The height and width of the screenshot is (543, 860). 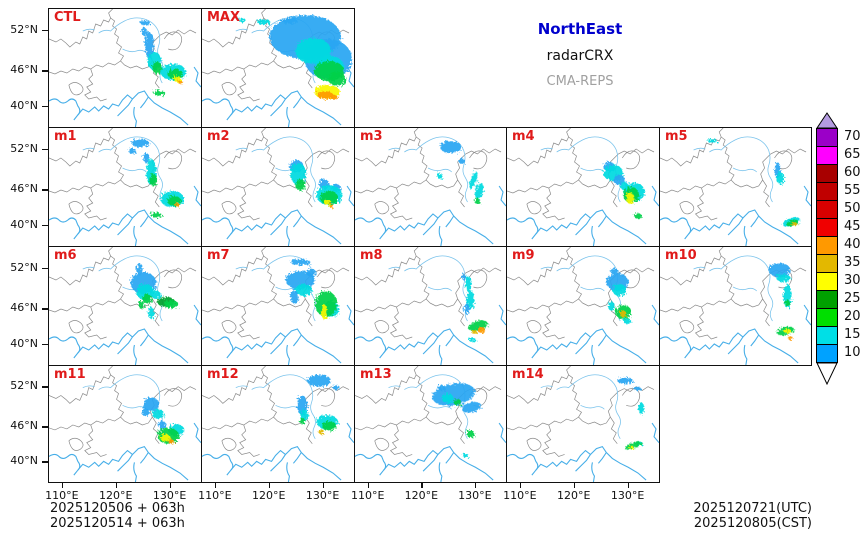 What do you see at coordinates (852, 208) in the screenshot?
I see `colorbar-label: 50` at bounding box center [852, 208].